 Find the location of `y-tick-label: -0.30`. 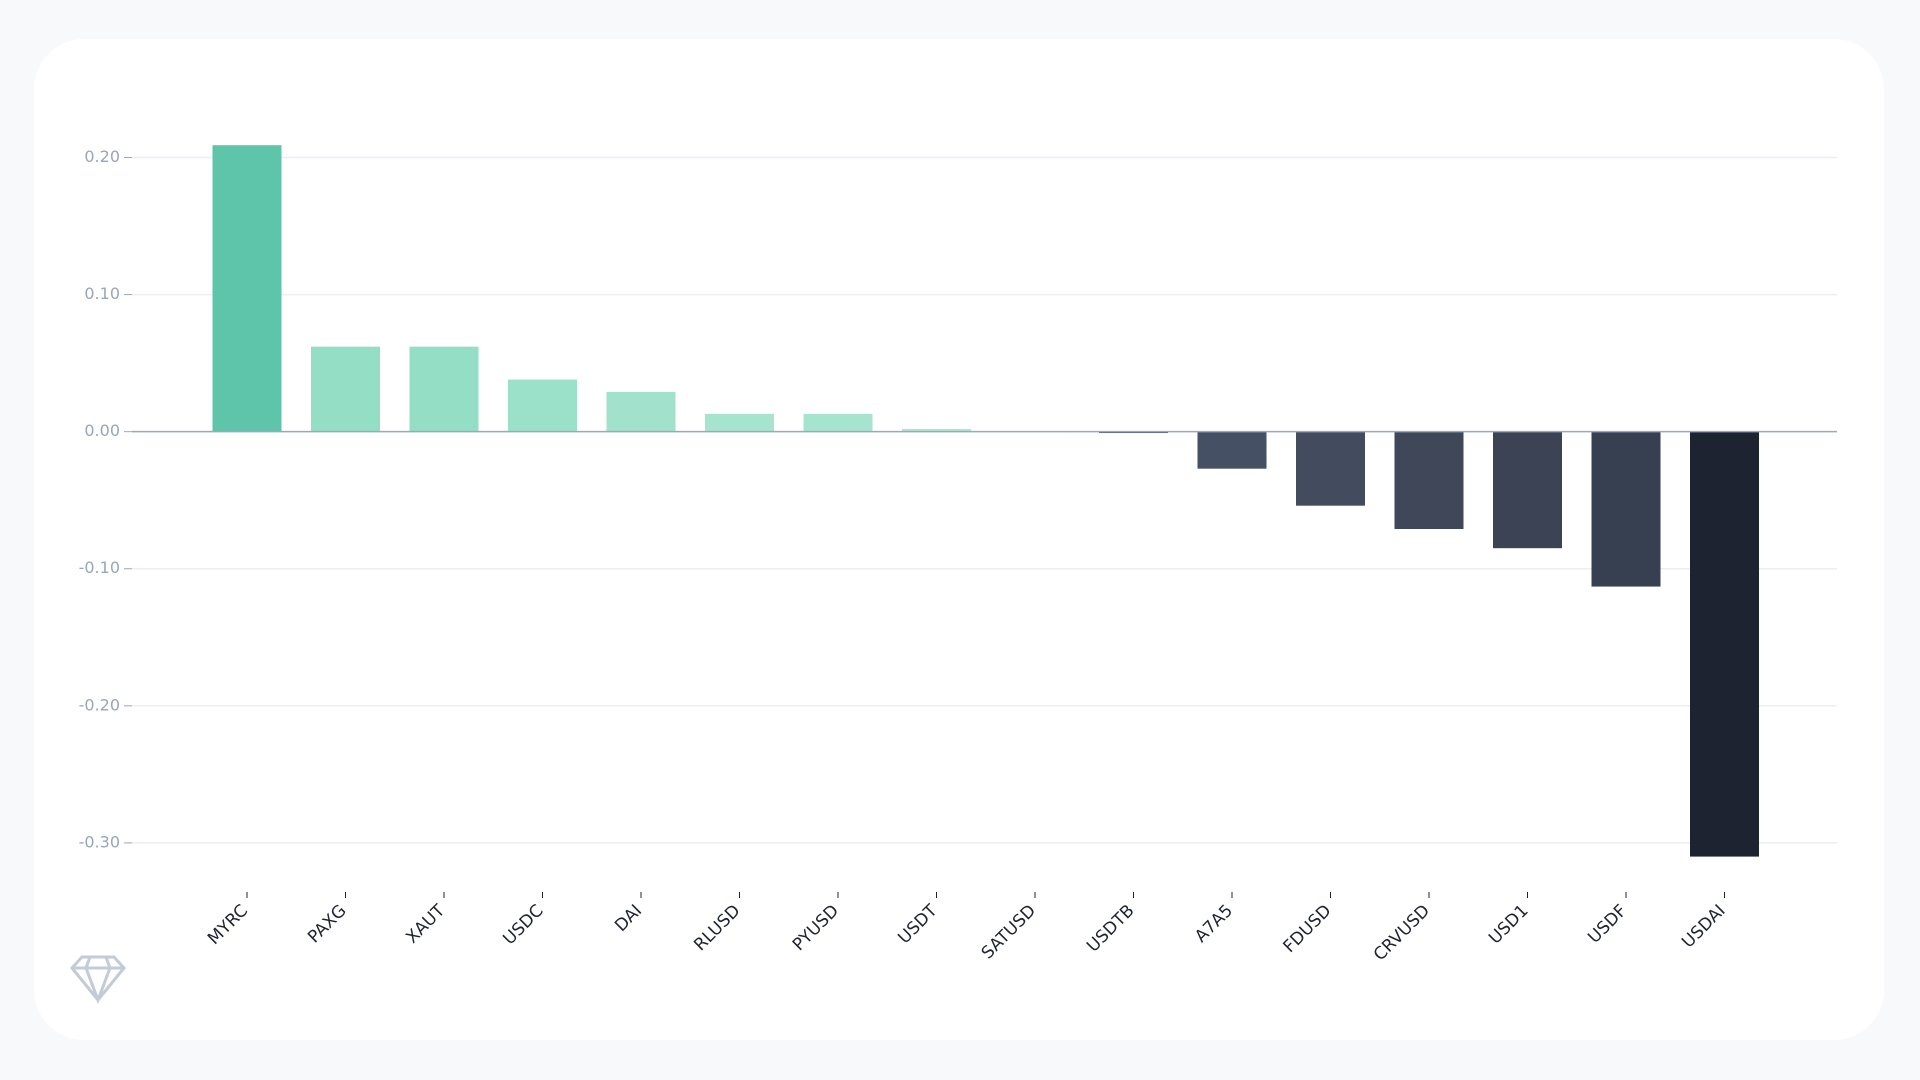

y-tick-label: -0.30 is located at coordinates (99, 841).